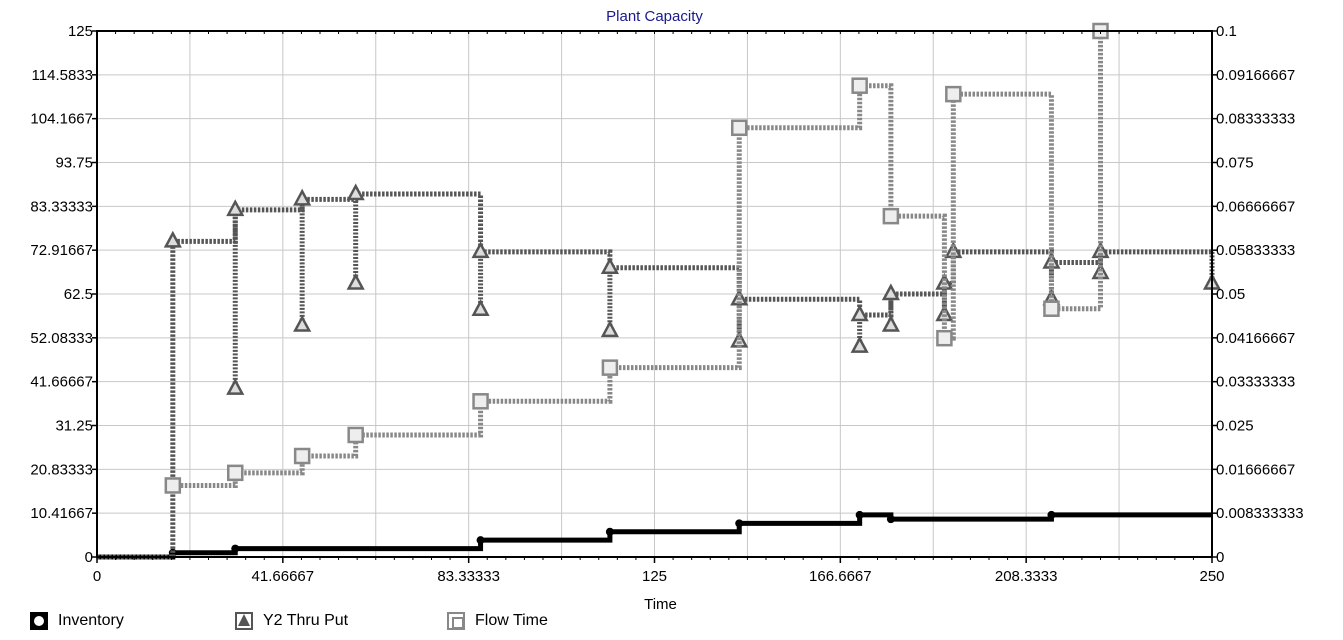  I want to click on x-tick-label: 125, so click(654, 576).